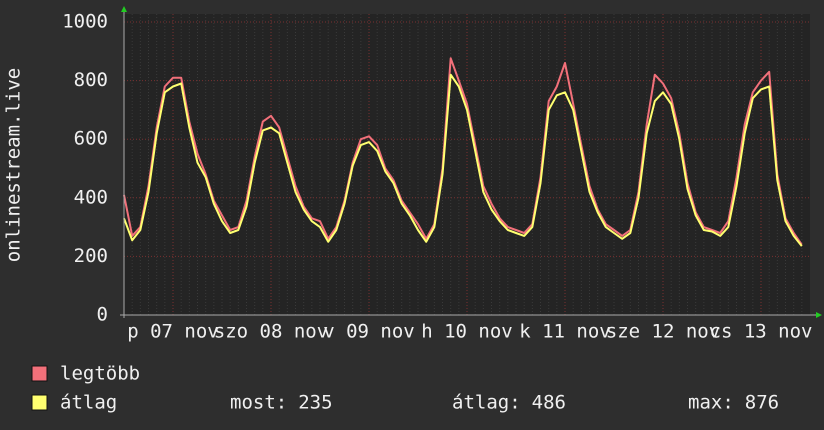 This screenshot has width=824, height=430. I want to click on x-tick-label: k 11 nov, so click(565, 332).